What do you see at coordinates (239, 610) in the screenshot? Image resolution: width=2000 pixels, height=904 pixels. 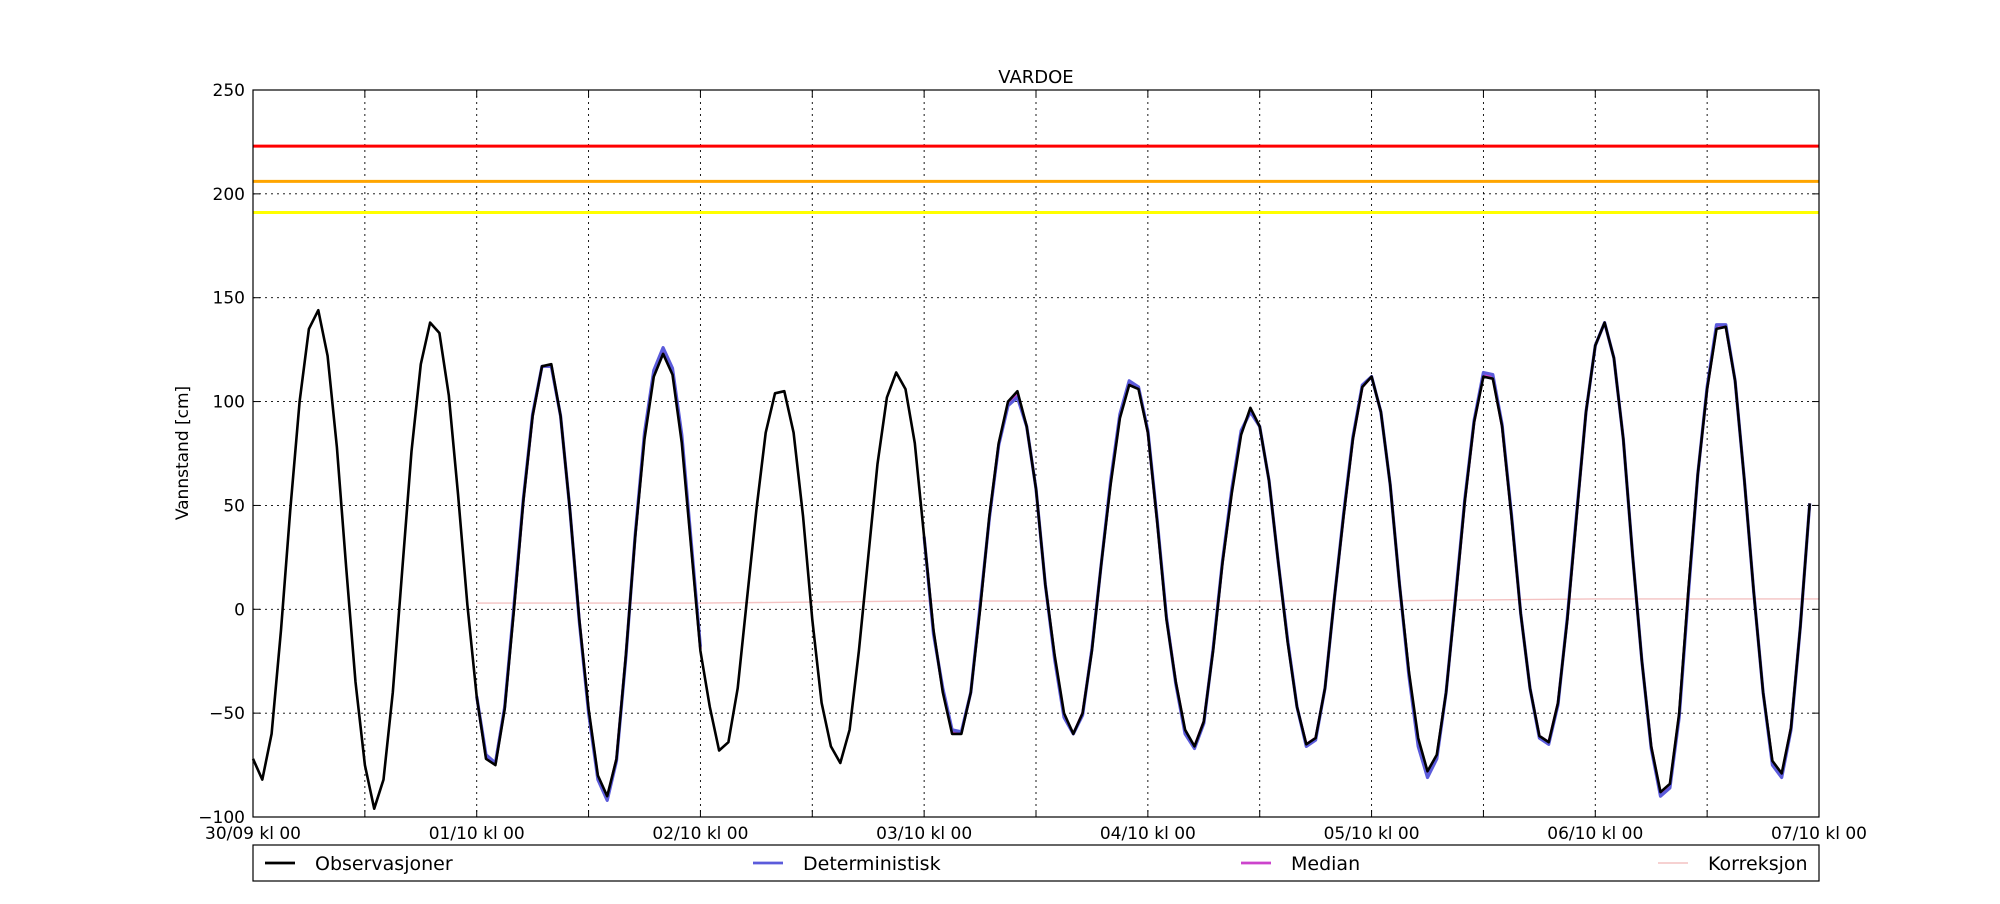 I see `y-tick-label: 0` at bounding box center [239, 610].